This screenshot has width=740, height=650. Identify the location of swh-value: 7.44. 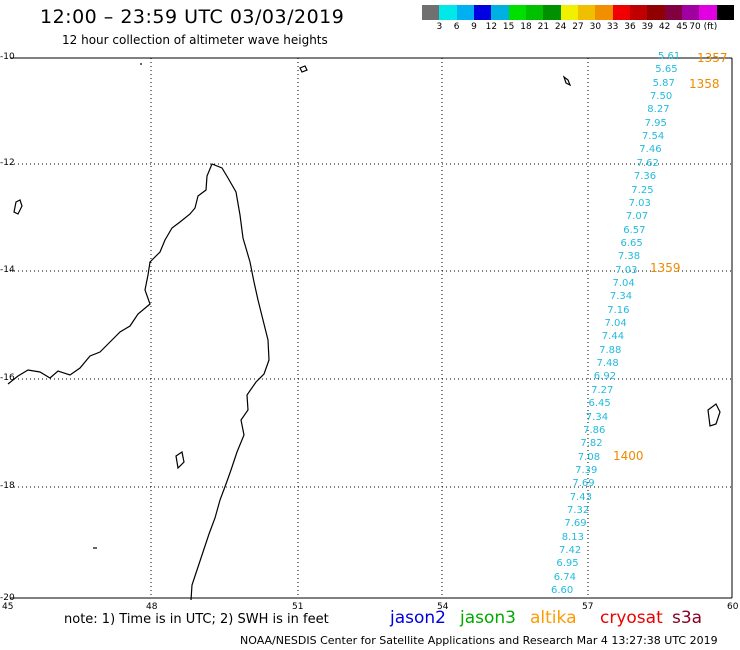
(613, 337).